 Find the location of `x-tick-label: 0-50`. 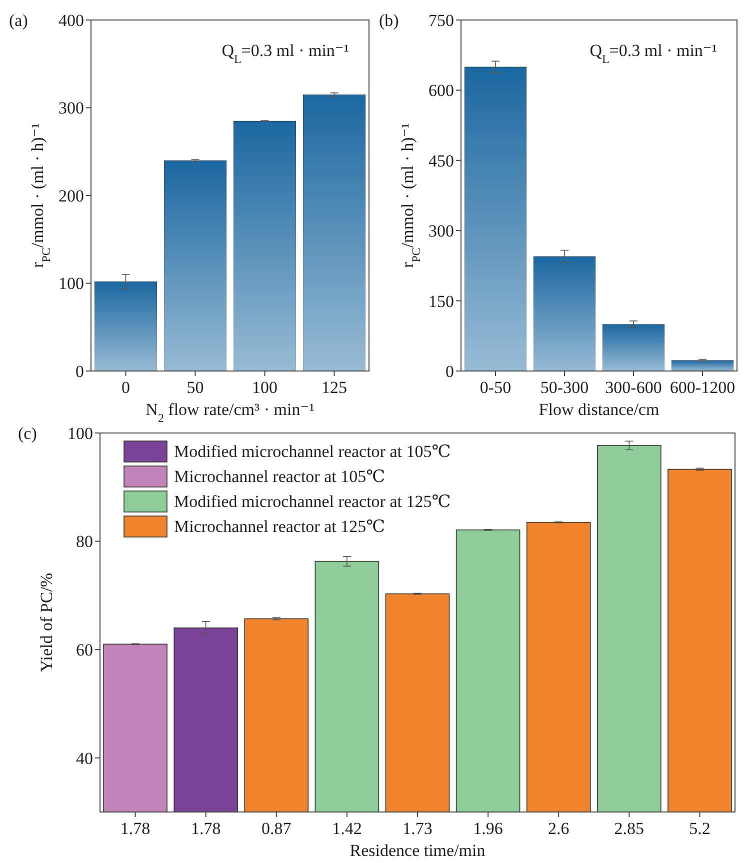

x-tick-label: 0-50 is located at coordinates (496, 387).